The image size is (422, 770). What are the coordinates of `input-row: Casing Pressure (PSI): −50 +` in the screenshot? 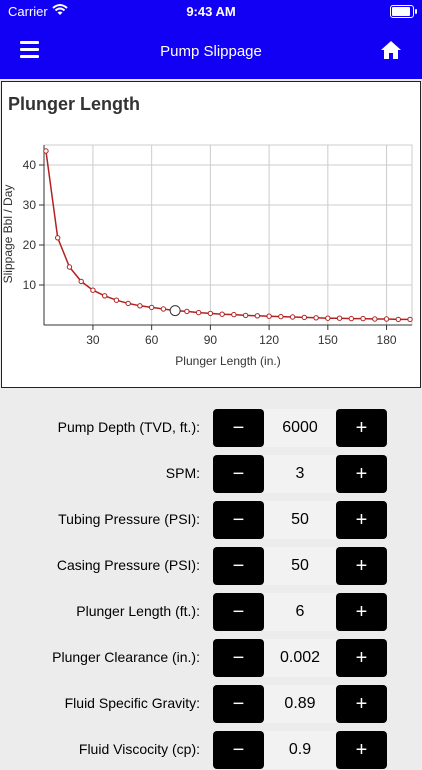 It's located at (211, 566).